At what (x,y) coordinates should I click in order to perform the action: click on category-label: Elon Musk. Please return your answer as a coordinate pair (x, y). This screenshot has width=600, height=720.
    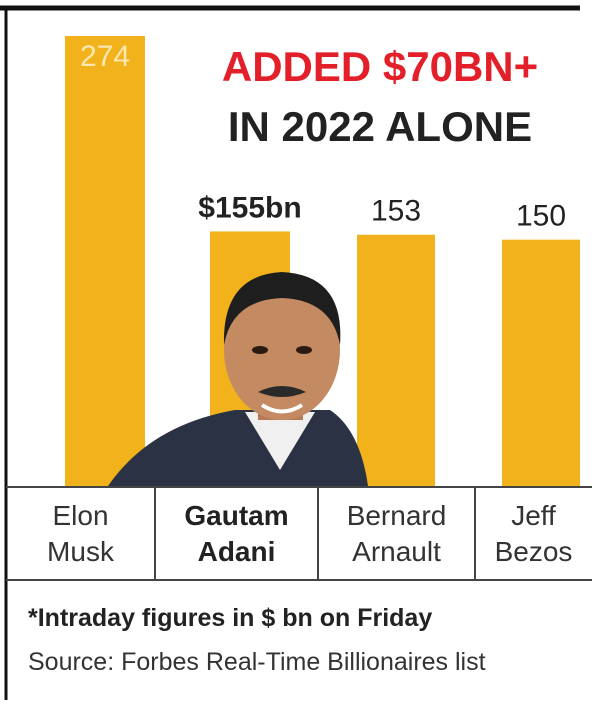
    Looking at the image, I should click on (80, 533).